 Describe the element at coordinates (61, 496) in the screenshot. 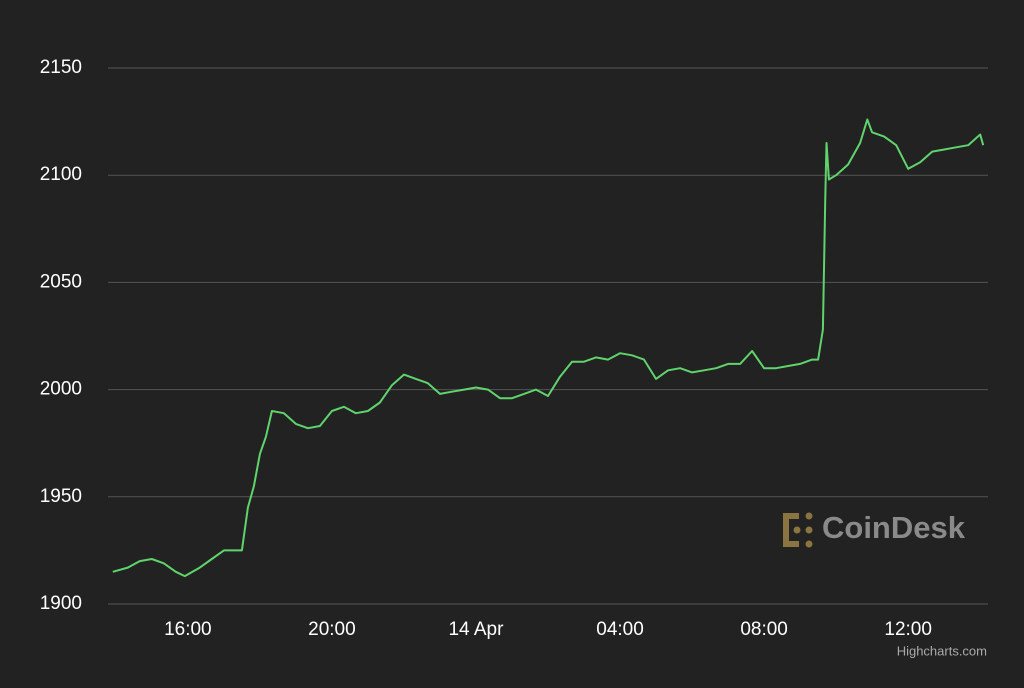

I see `y-tick-label: 1950` at that location.